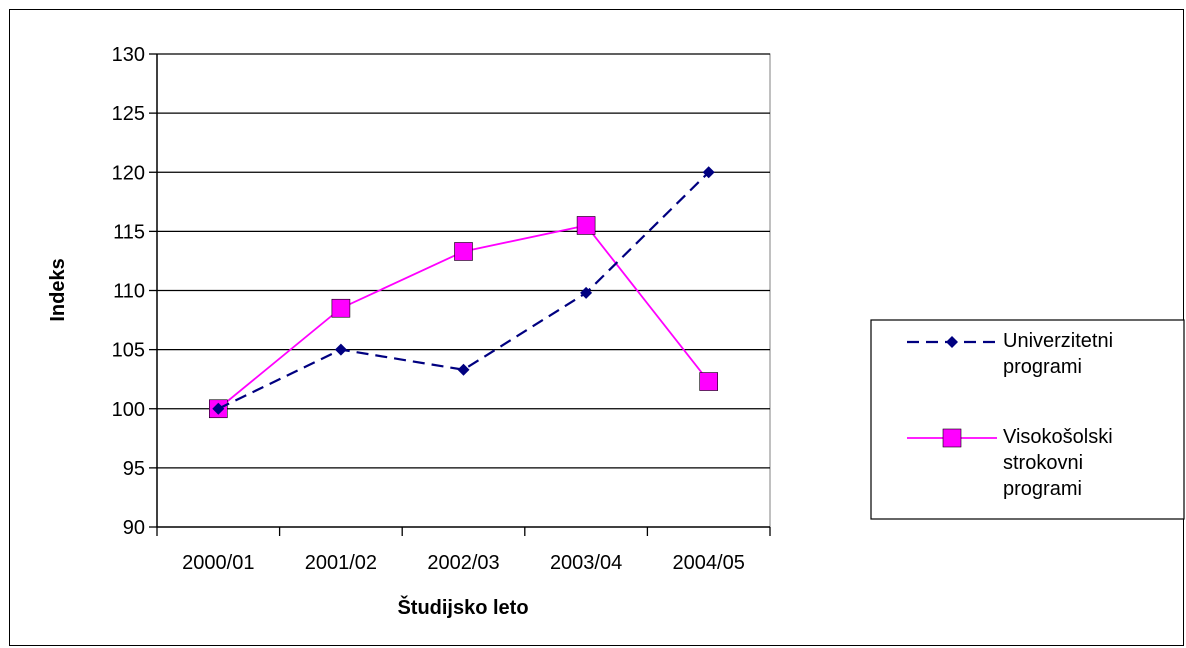  What do you see at coordinates (1043, 463) in the screenshot?
I see `legend-label: strokovni` at bounding box center [1043, 463].